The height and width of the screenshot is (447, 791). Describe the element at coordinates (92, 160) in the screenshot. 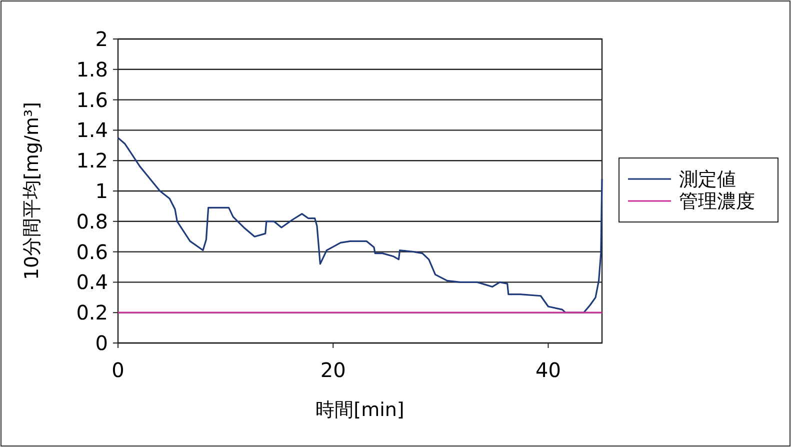

I see `y-tick-label: 1.2` at that location.